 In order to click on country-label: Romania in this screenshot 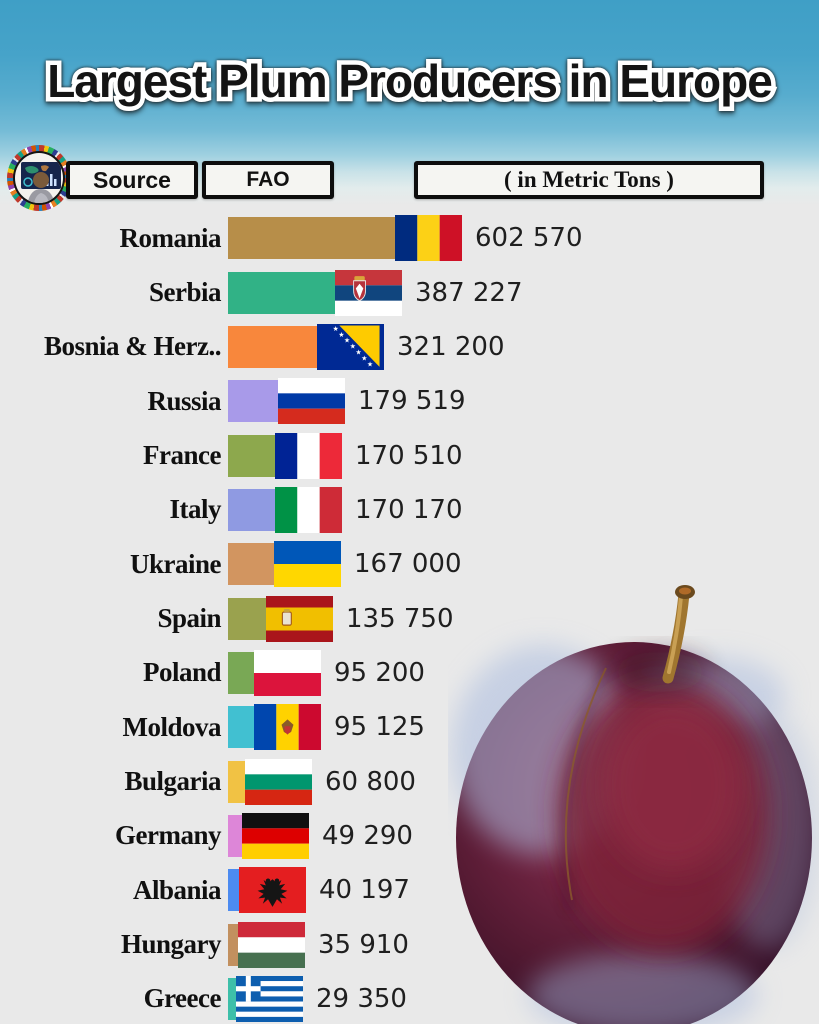, I will do `click(170, 237)`.